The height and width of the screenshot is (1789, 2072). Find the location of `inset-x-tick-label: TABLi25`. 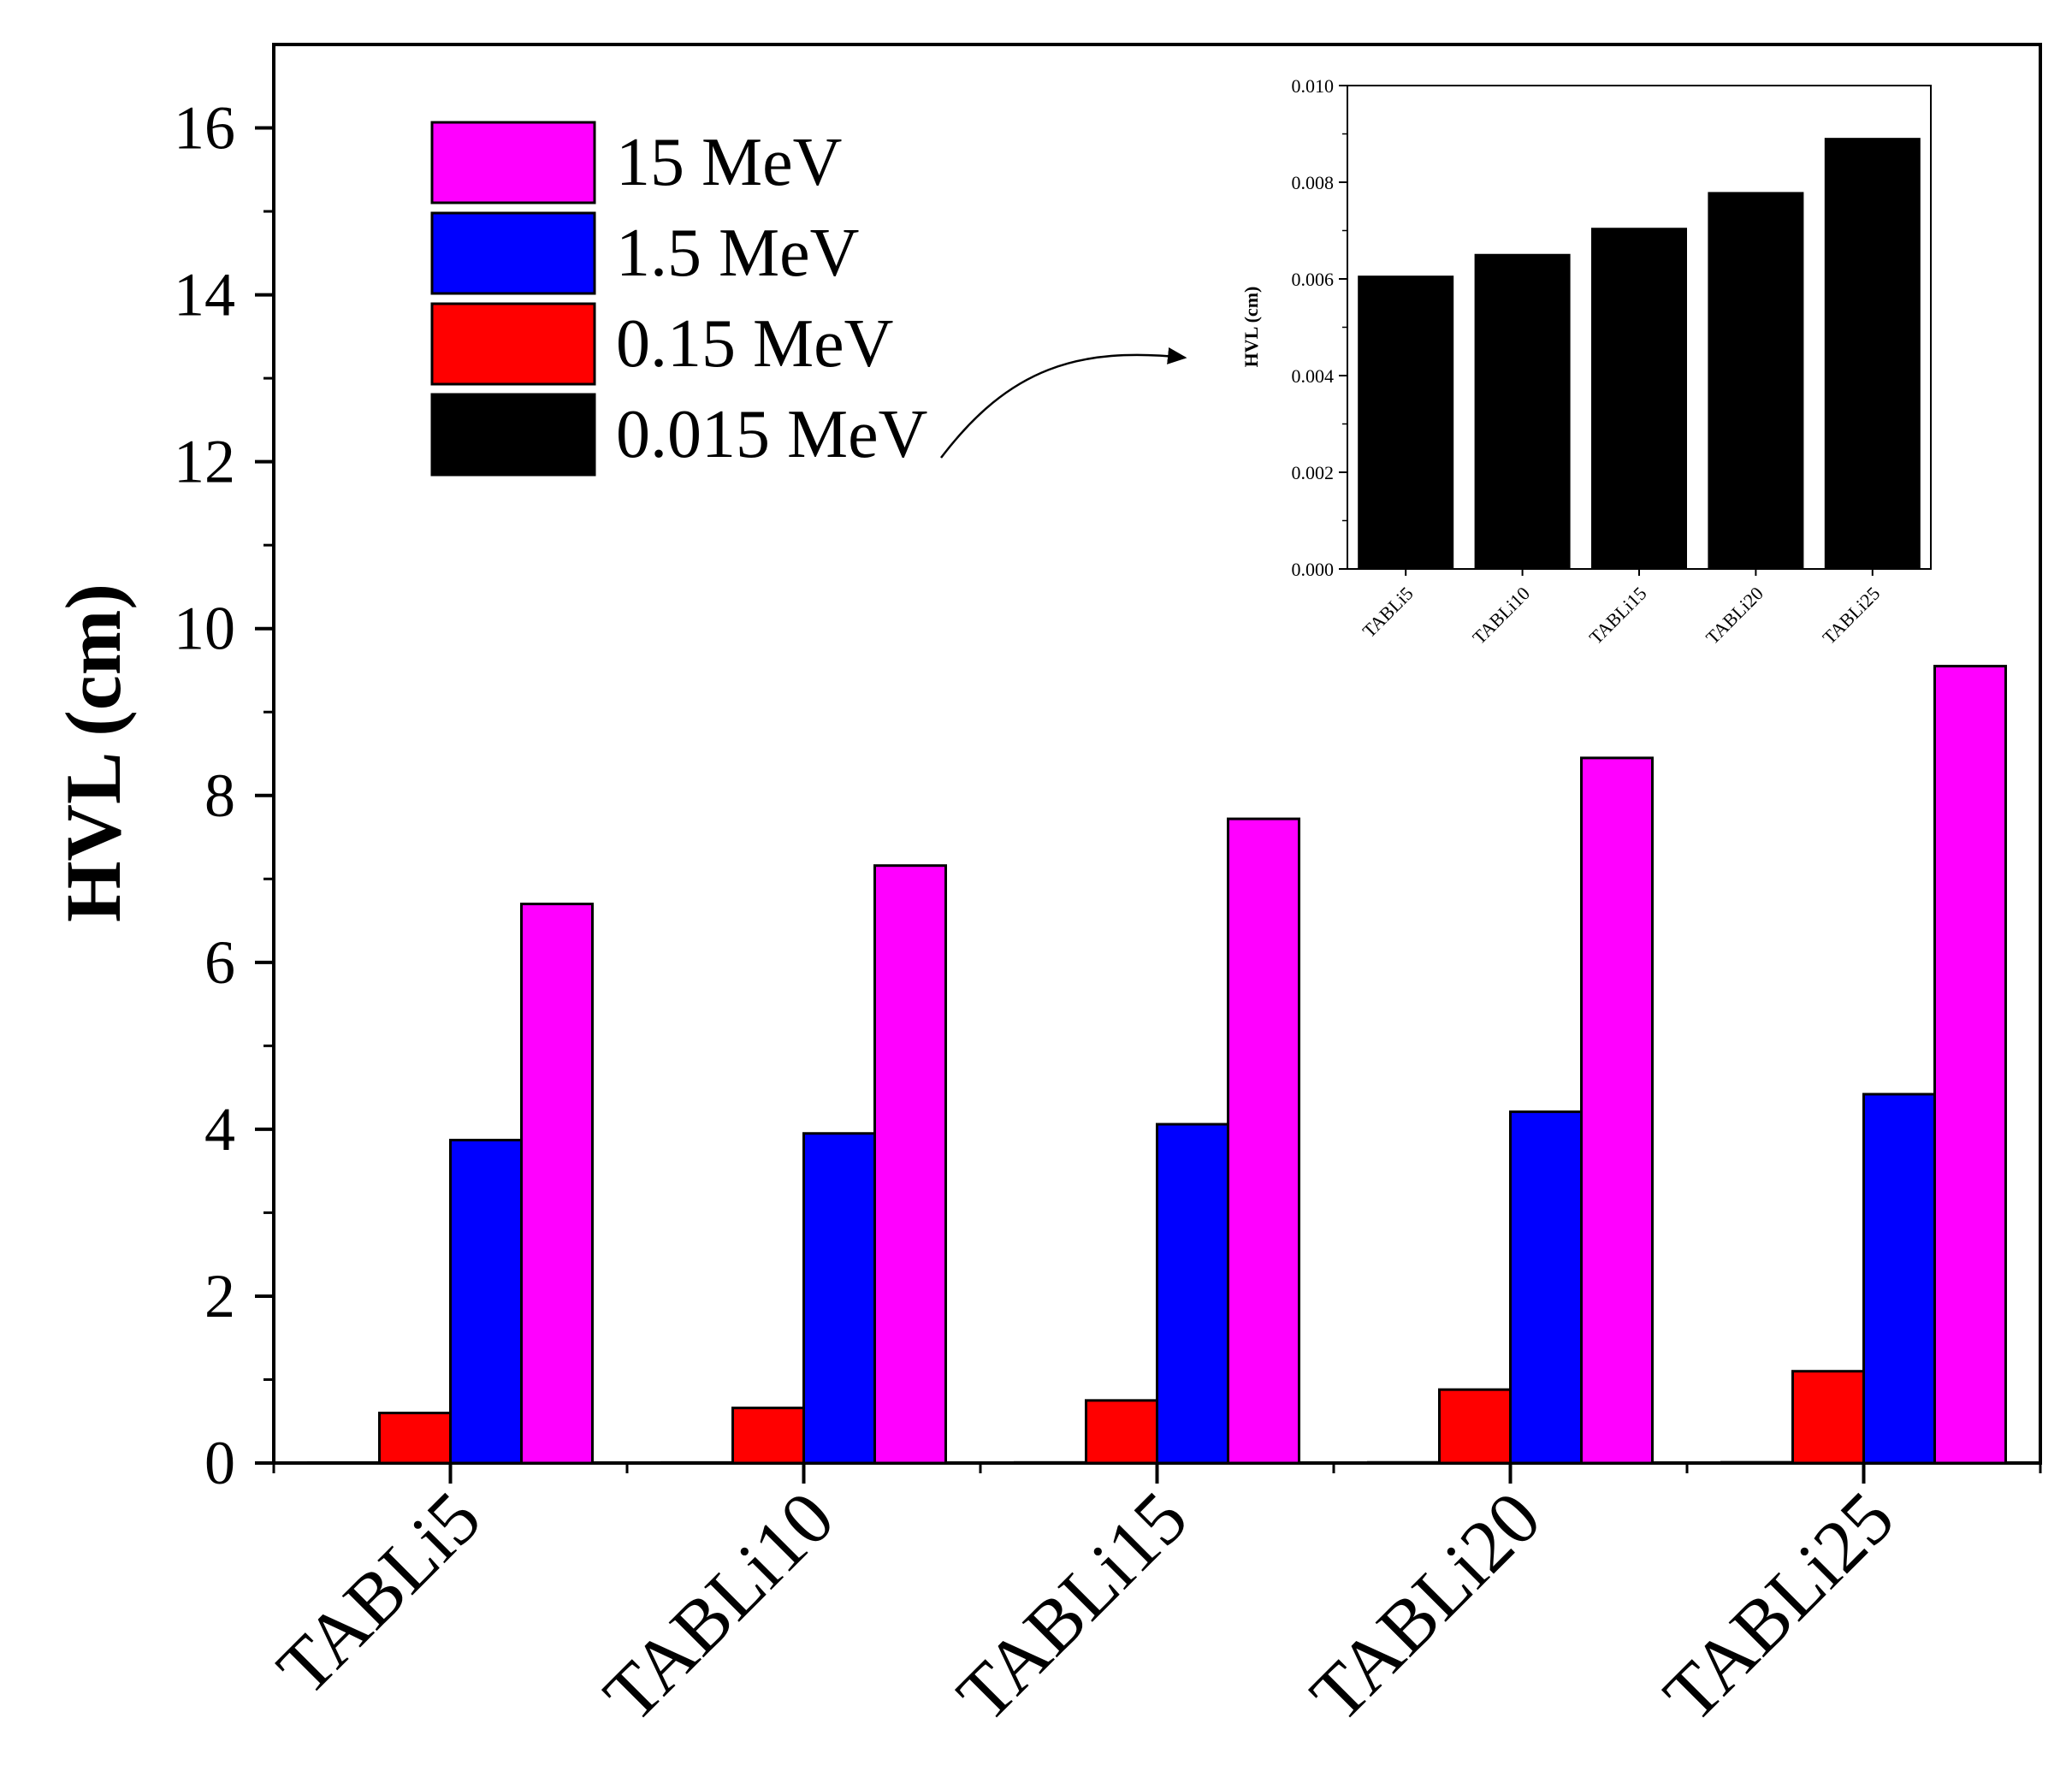

inset-x-tick-label: TABLi25 is located at coordinates (1851, 616).